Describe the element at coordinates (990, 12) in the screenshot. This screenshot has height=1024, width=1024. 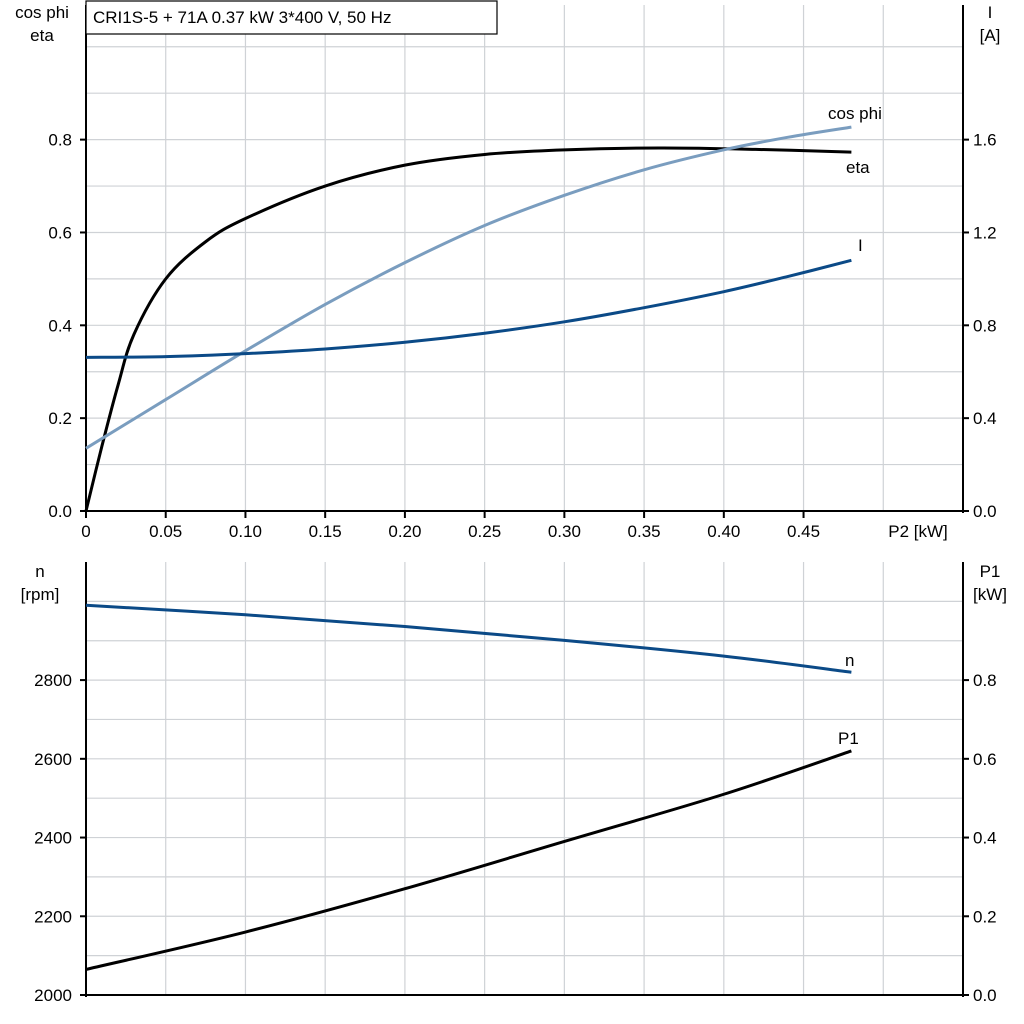
I see `right-axis-label: I` at that location.